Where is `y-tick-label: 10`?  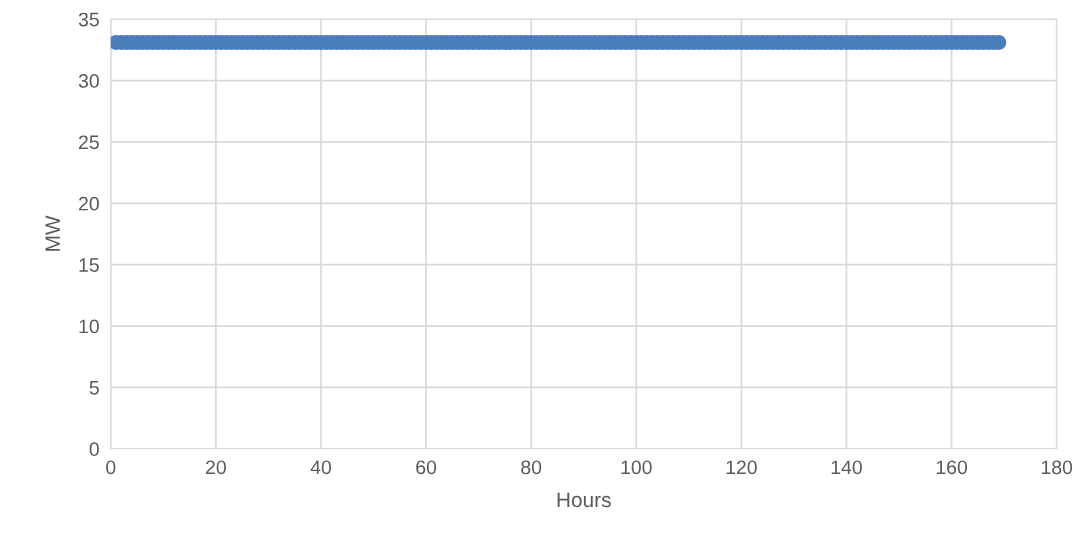 y-tick-label: 10 is located at coordinates (89, 326).